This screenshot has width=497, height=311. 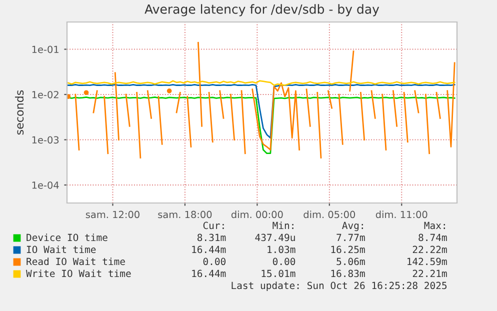 What do you see at coordinates (429, 273) in the screenshot?
I see `text: 22.21m` at bounding box center [429, 273].